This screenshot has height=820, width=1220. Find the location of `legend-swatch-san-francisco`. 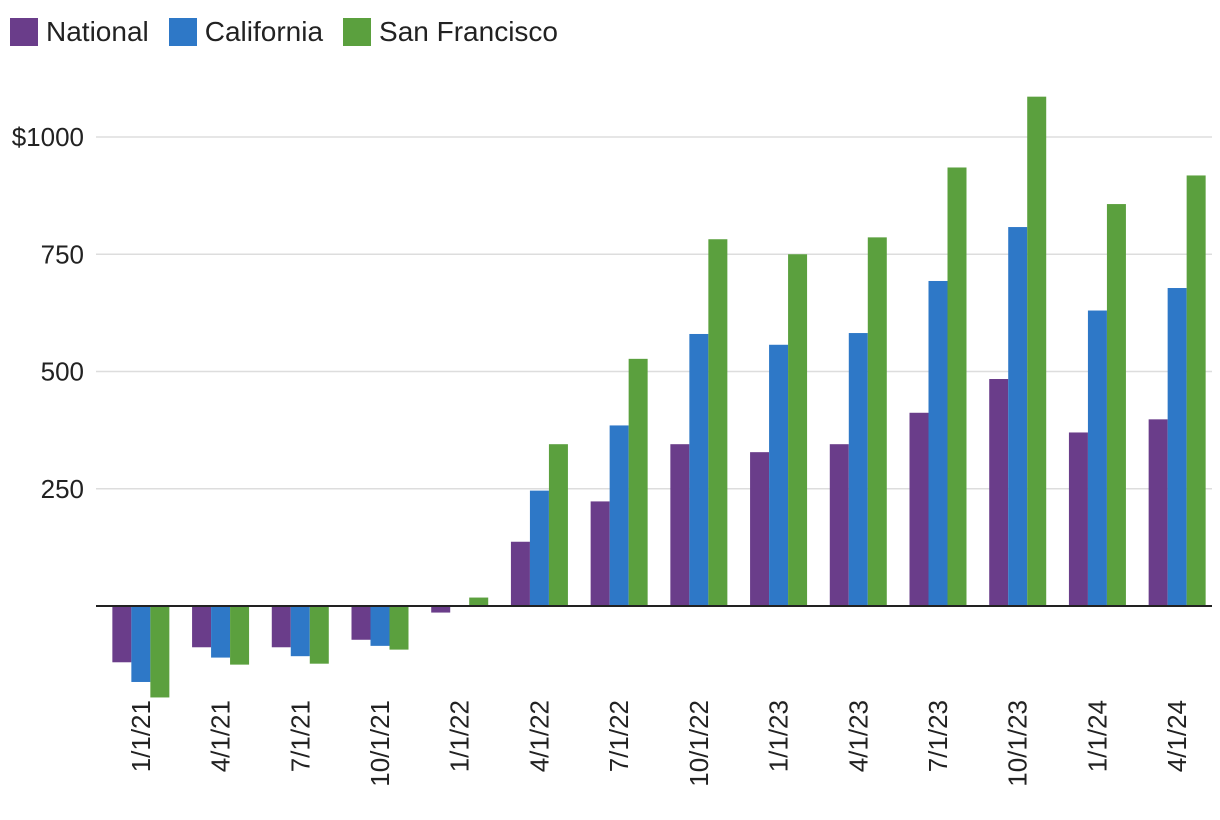

legend-swatch-san-francisco is located at coordinates (357, 32).